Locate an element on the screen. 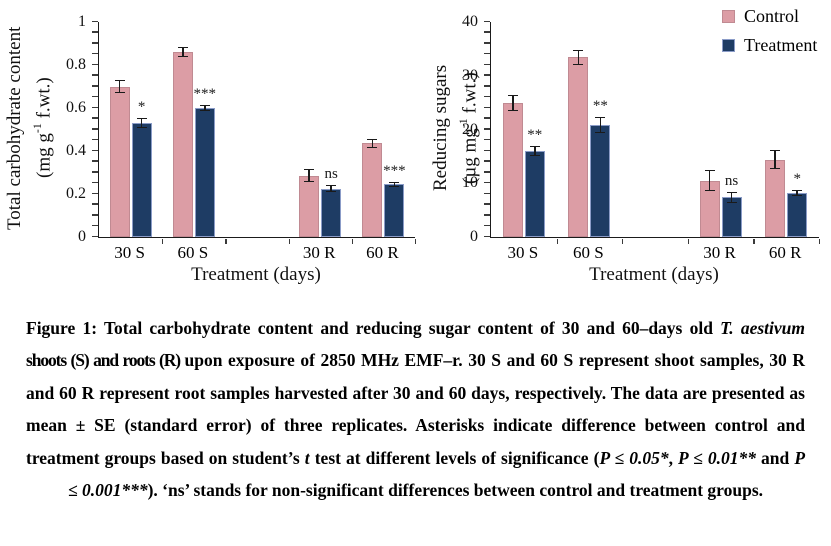 The height and width of the screenshot is (546, 831). y-tick-label: 30 is located at coordinates (470, 75).